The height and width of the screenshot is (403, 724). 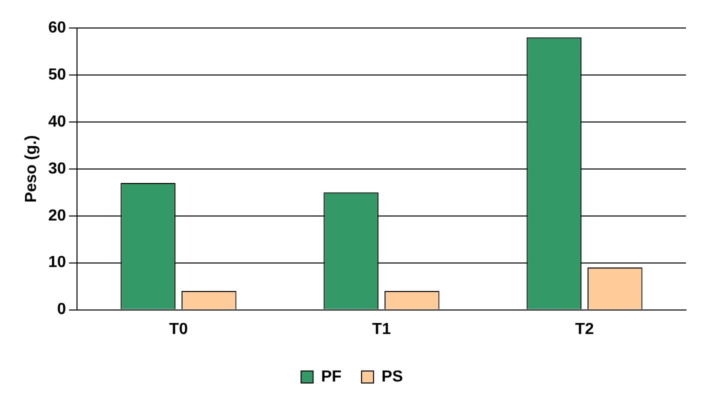 I want to click on y-axis-title: Peso (g.), so click(x=31, y=169).